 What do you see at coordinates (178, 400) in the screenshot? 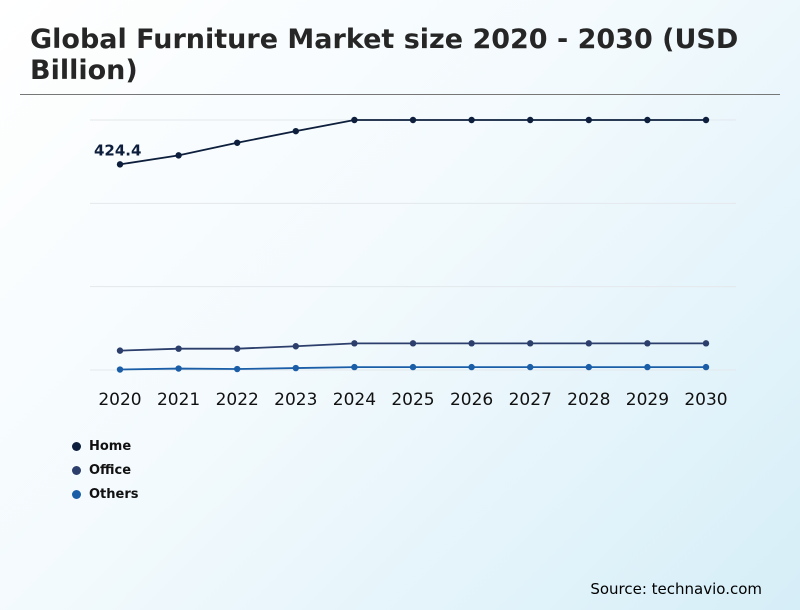
I see `x-tick-label: 2021` at bounding box center [178, 400].